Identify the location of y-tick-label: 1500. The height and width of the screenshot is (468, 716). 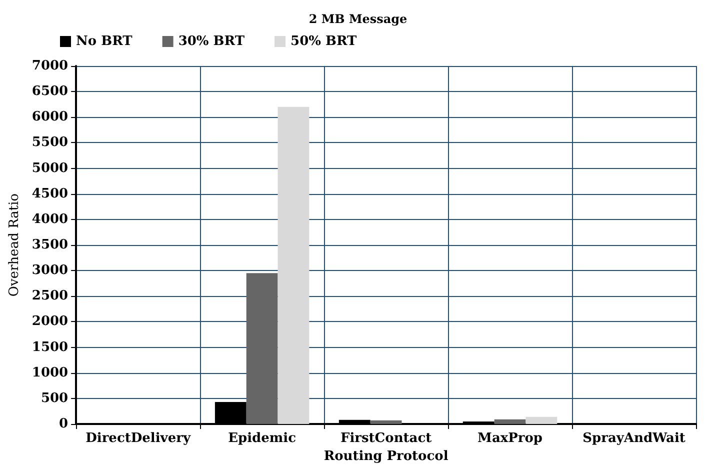
(50, 347).